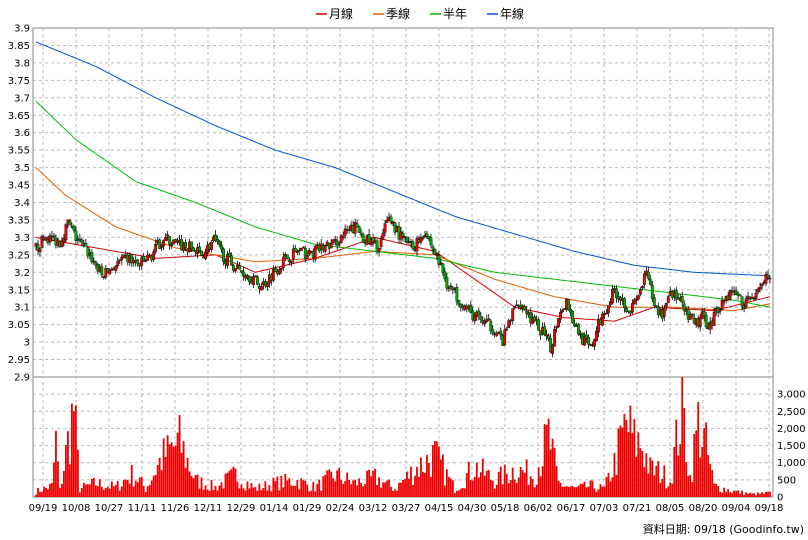 The image size is (808, 540). I want to click on x-tick-label: 09/19, so click(43, 508).